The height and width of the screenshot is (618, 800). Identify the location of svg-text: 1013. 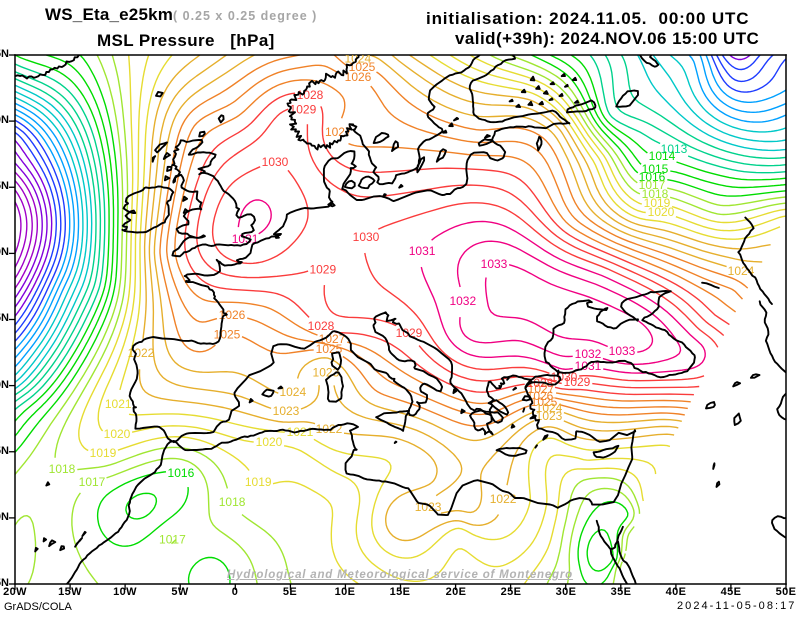
(674, 149).